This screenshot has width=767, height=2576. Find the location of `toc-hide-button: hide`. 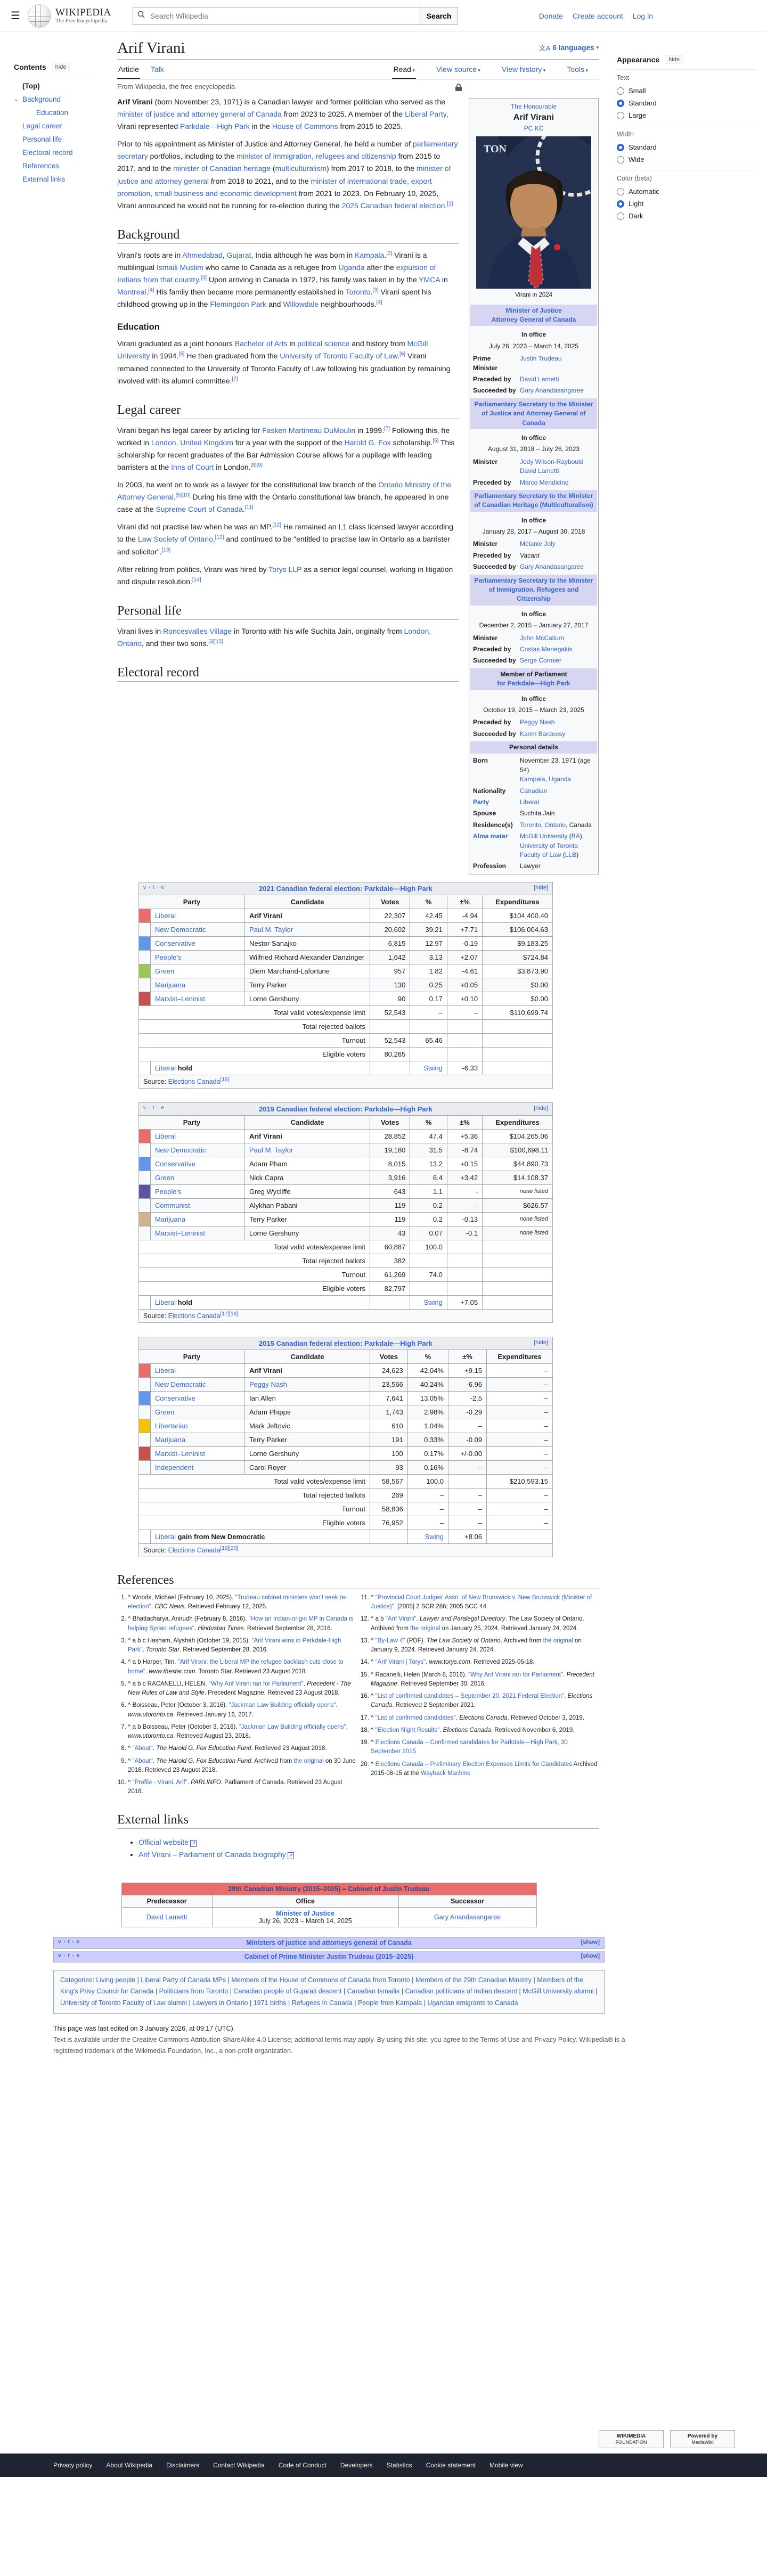

toc-hide-button: hide is located at coordinates (60, 67).